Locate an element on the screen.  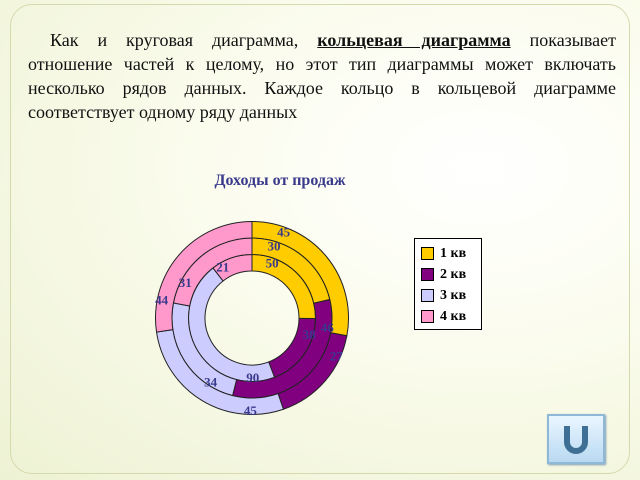
legend-label-q3: 3 кв is located at coordinates (453, 295).